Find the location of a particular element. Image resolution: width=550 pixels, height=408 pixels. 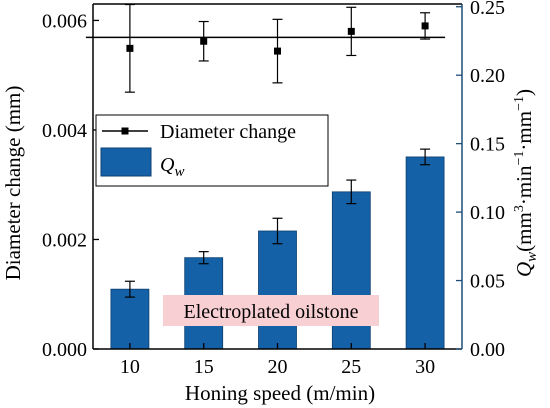

annotation-box is located at coordinates (271, 310).